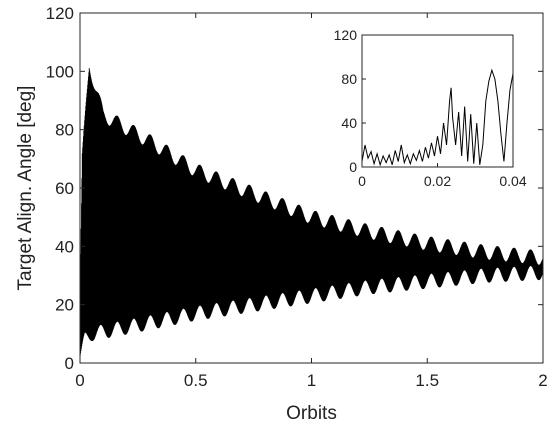 The image size is (552, 436). What do you see at coordinates (311, 413) in the screenshot?
I see `x-axis-label: Orbits` at bounding box center [311, 413].